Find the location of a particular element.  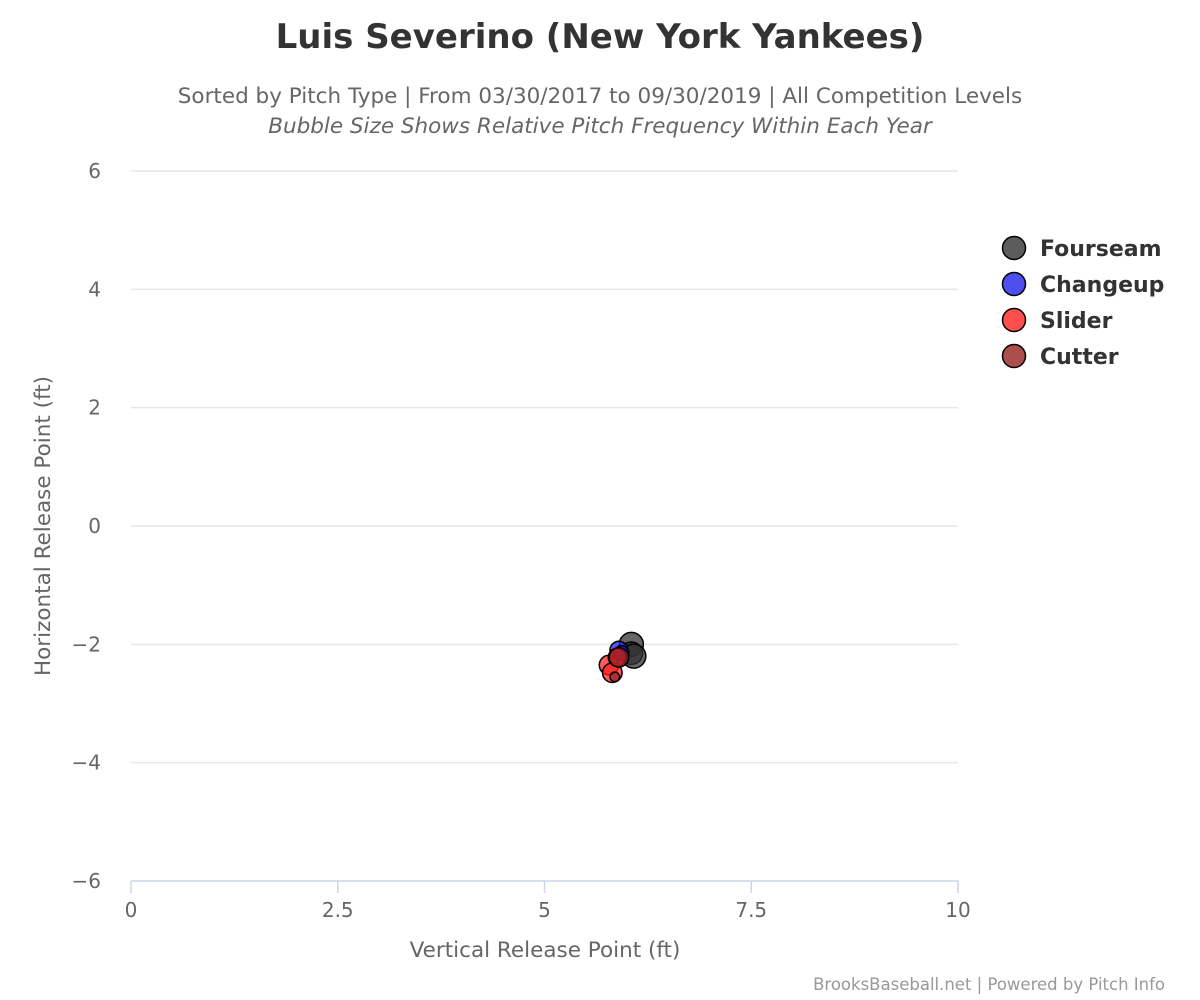

legend-label: Changeup is located at coordinates (1102, 285).